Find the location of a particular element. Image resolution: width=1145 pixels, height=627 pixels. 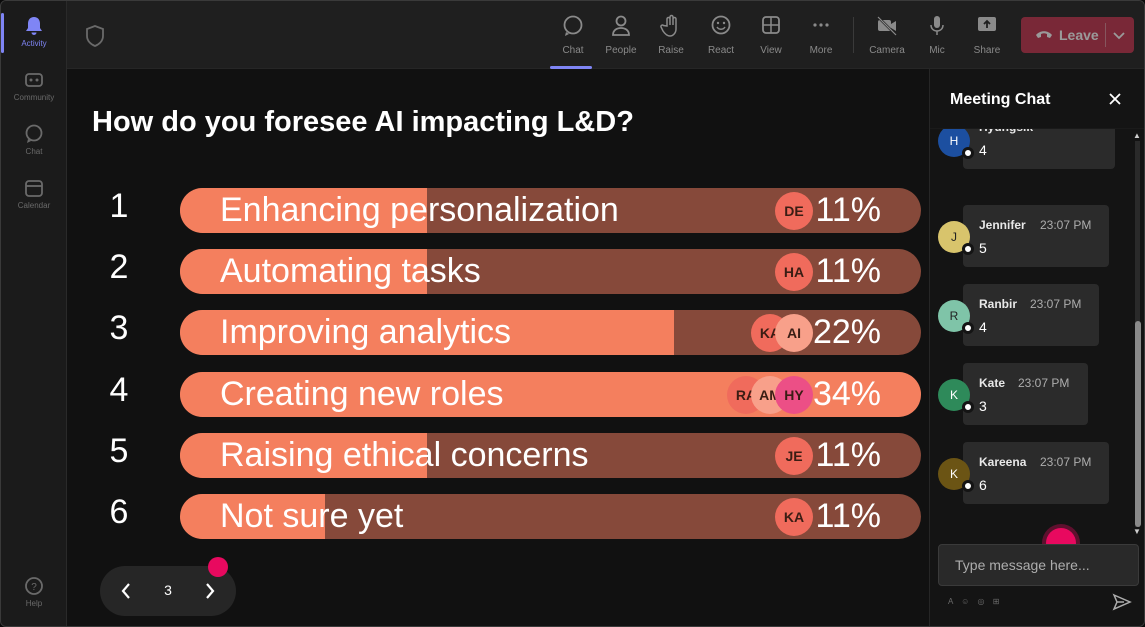

people-icon is located at coordinates (621, 25).